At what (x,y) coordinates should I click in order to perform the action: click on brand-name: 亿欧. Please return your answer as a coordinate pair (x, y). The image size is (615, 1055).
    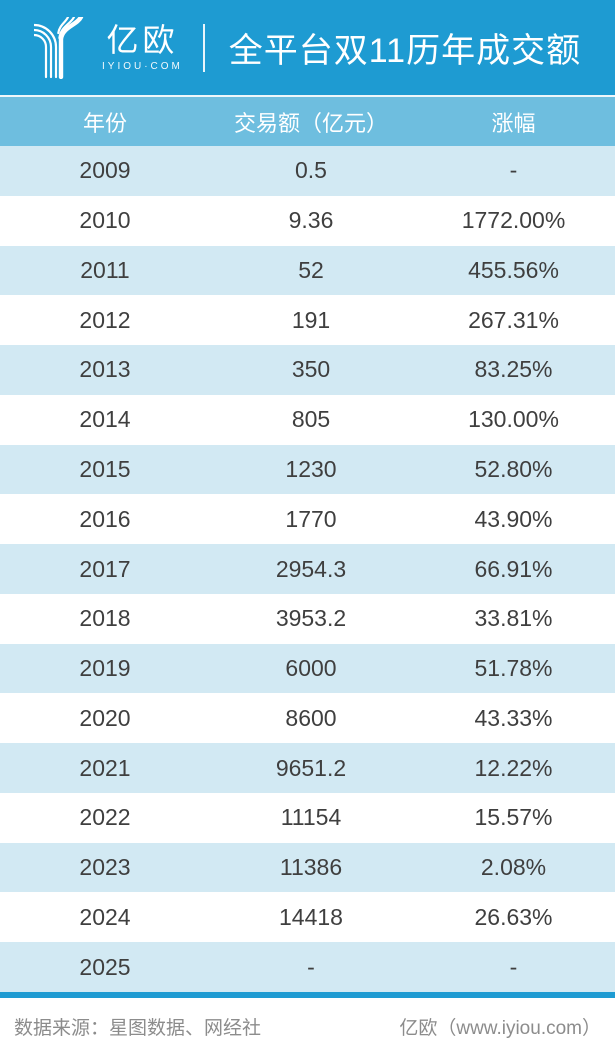
    Looking at the image, I should click on (142, 39).